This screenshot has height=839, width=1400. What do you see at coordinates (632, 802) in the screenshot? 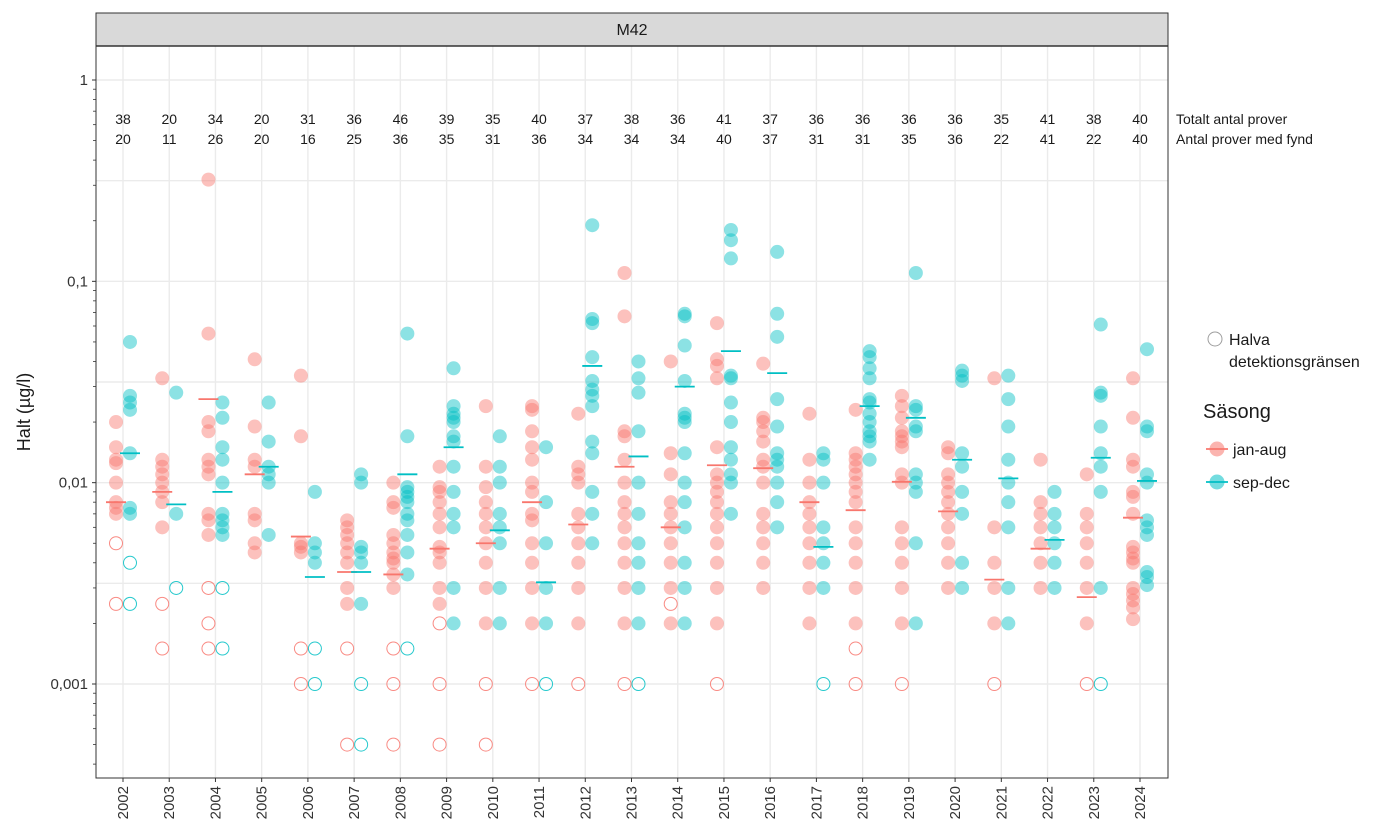
I see `x-tick-label: 2013` at bounding box center [632, 802].